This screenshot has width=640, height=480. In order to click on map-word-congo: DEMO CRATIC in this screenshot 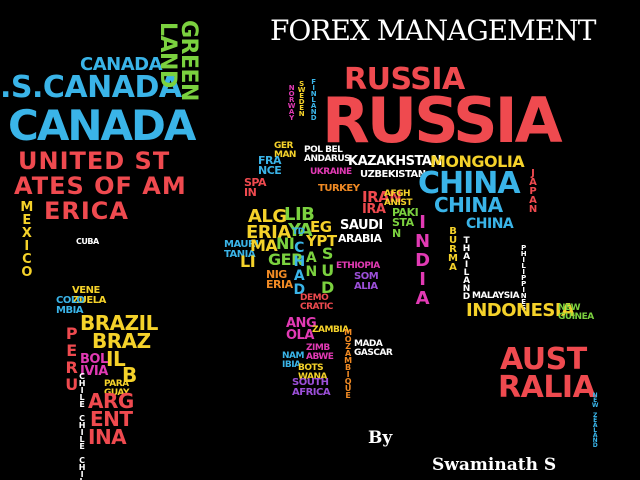, I will do `click(316, 302)`.